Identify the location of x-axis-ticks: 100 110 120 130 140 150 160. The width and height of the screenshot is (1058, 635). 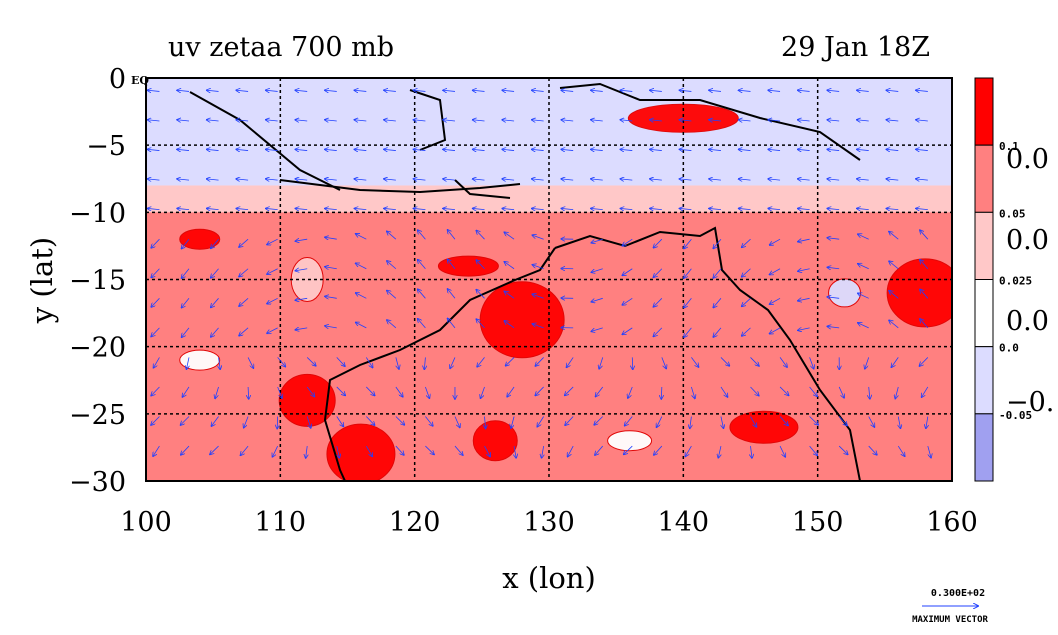
(549, 522).